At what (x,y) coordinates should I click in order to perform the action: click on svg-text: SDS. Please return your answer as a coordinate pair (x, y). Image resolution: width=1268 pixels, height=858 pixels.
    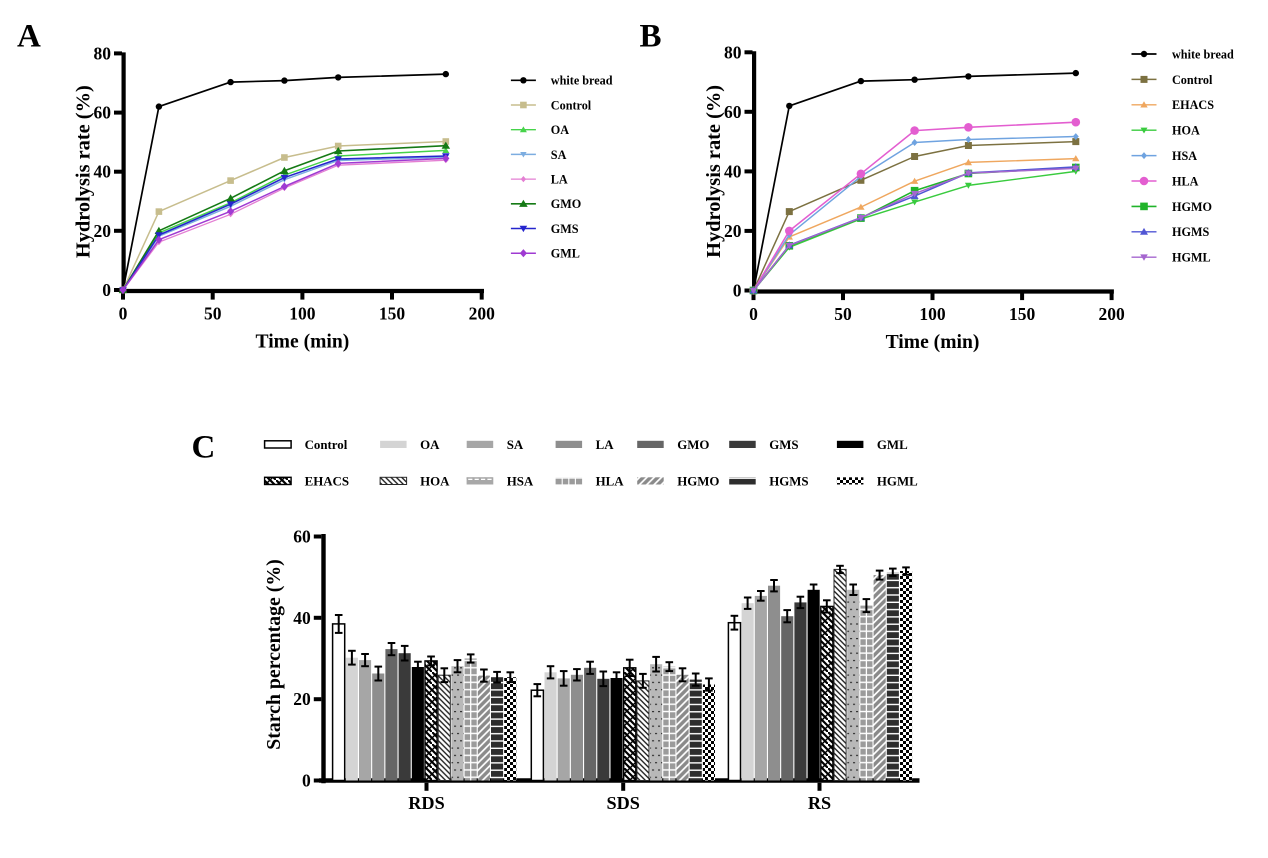
    Looking at the image, I should click on (623, 803).